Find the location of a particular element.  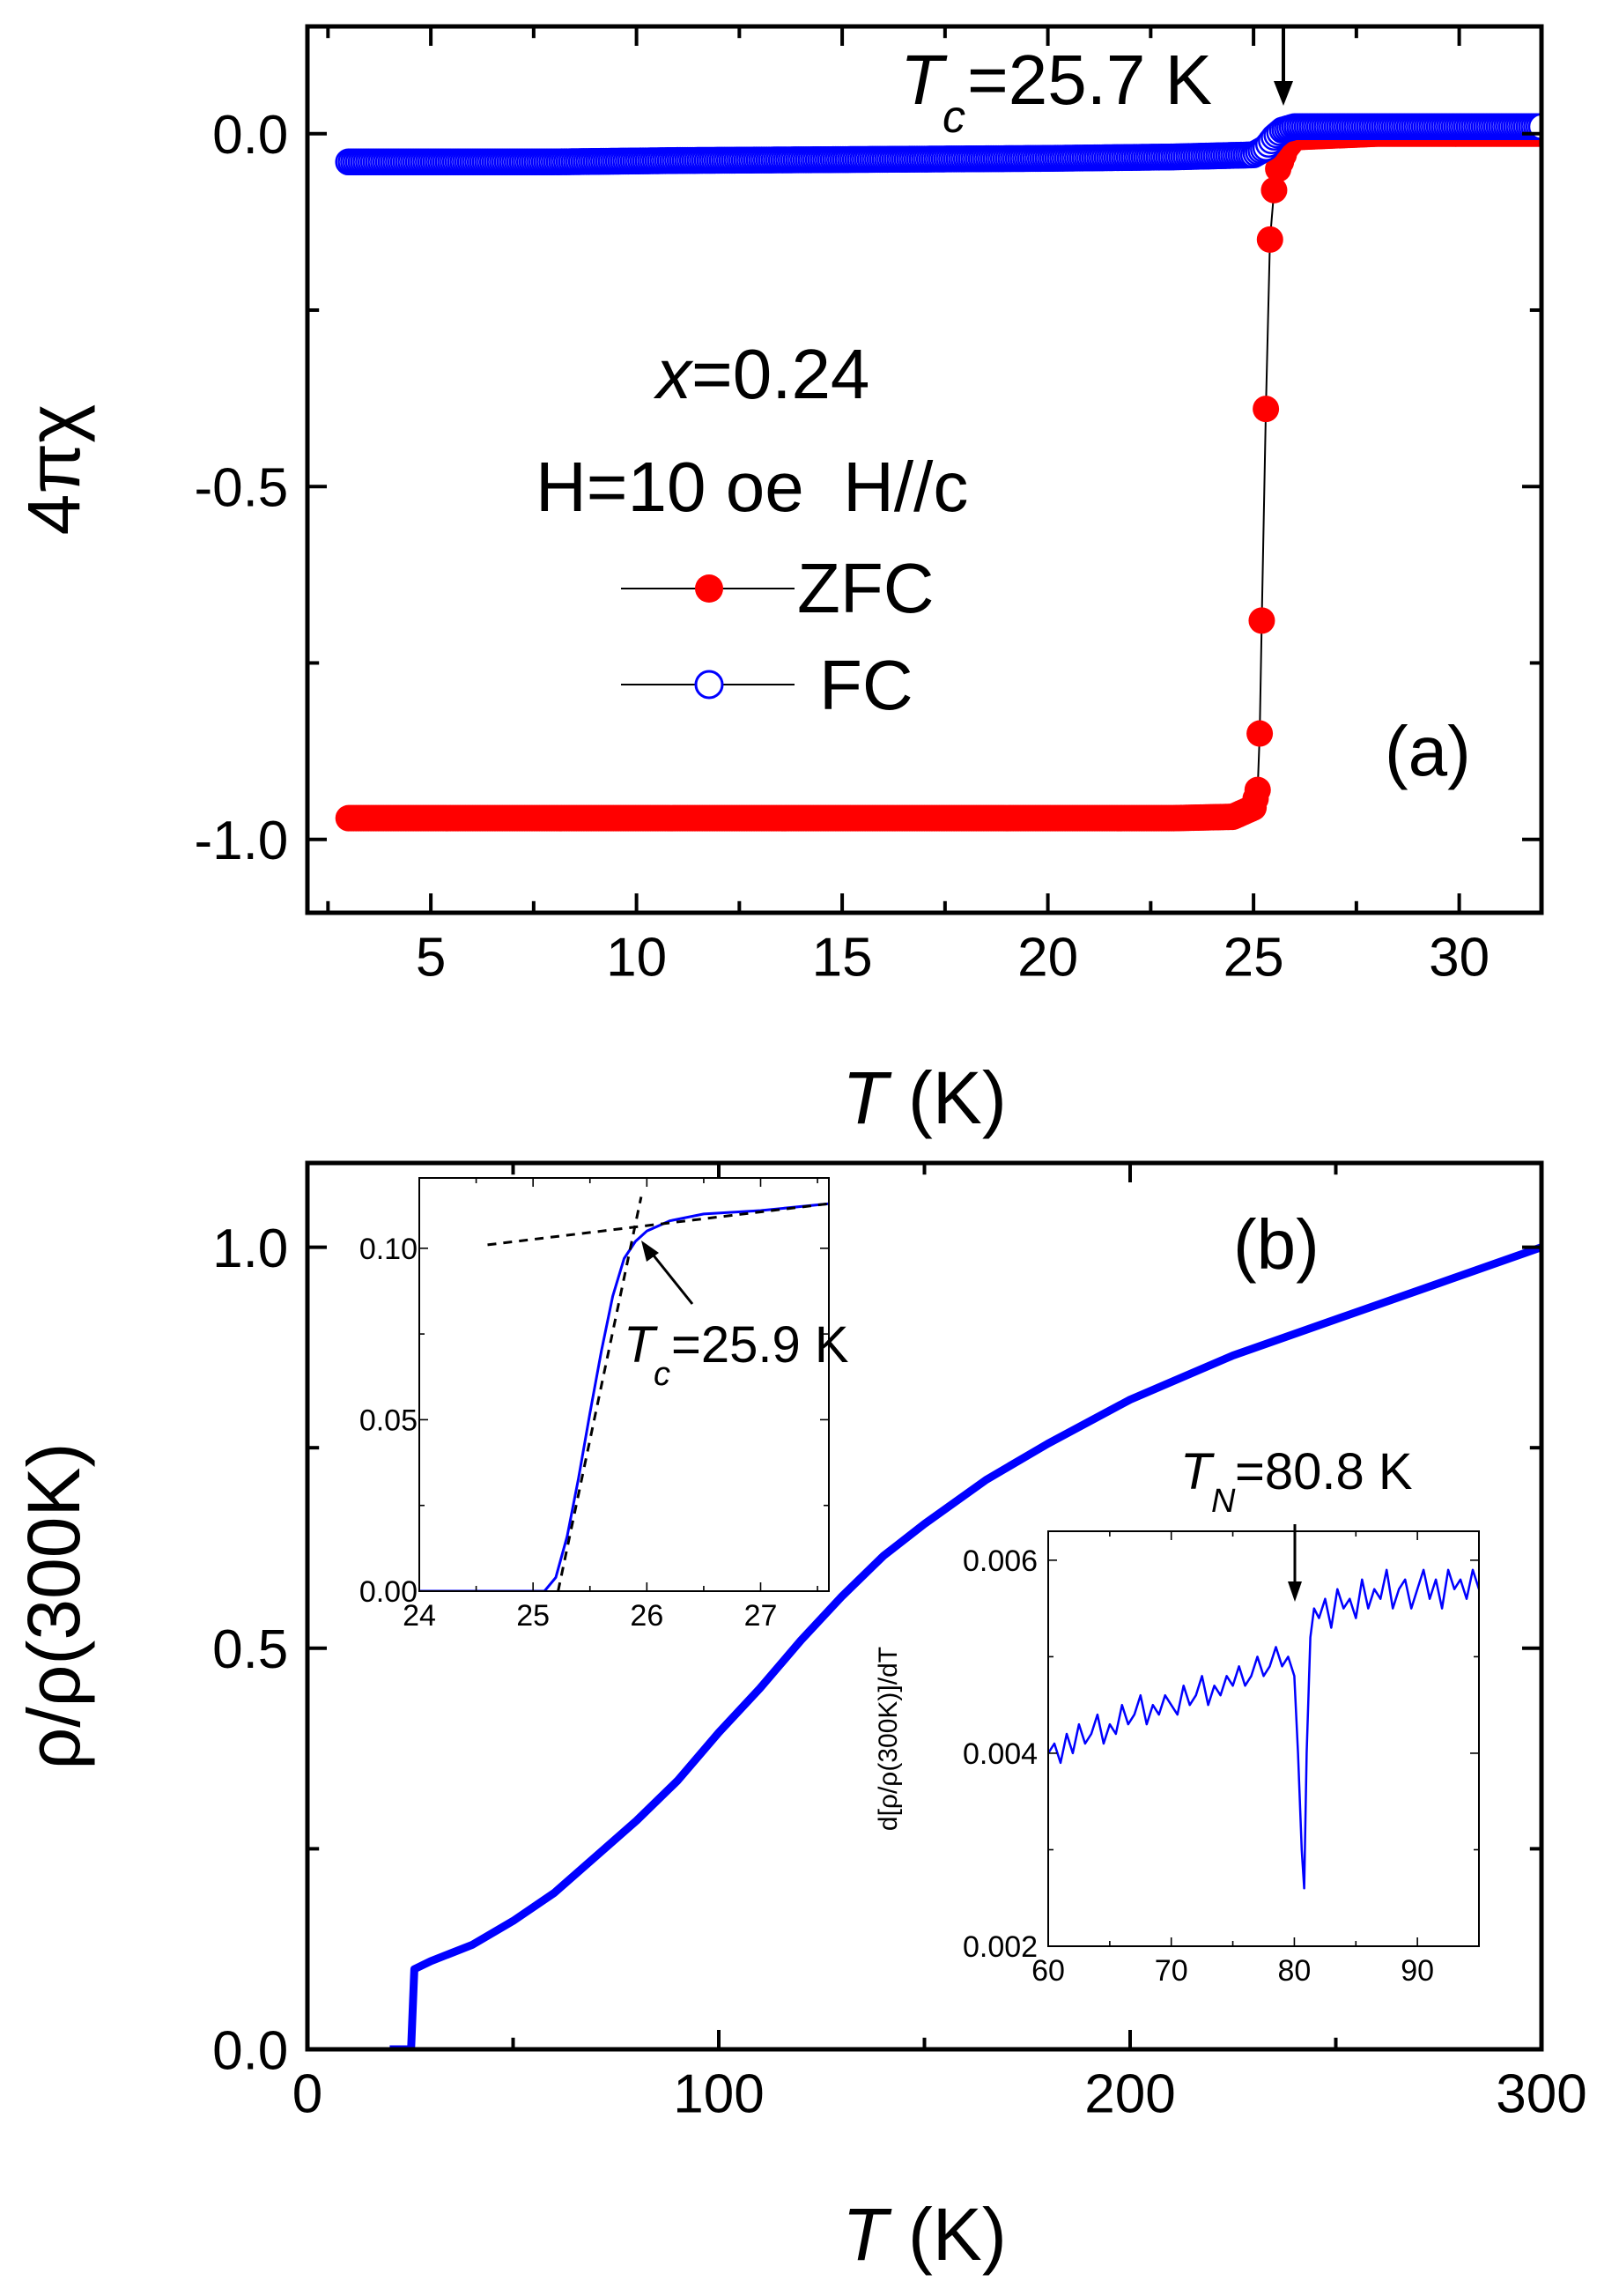

y-tick-label: 0.004 is located at coordinates (1000, 1754).